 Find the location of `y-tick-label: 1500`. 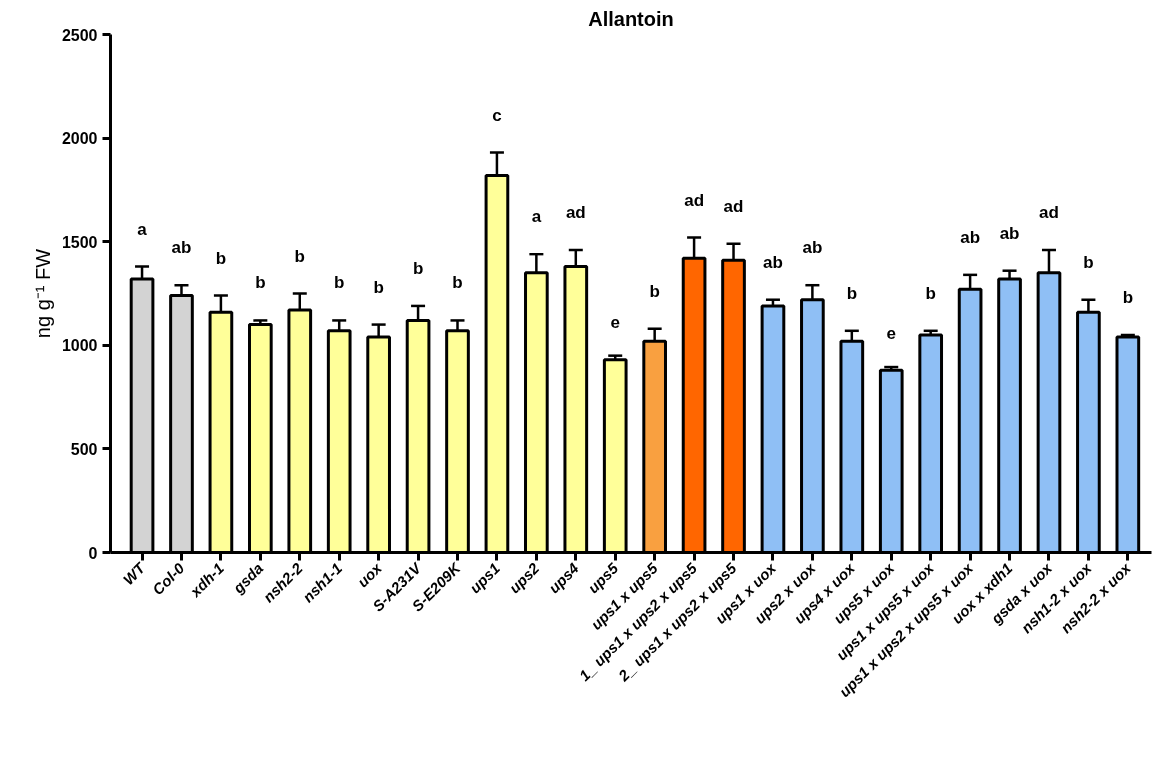

y-tick-label: 1500 is located at coordinates (79, 242).